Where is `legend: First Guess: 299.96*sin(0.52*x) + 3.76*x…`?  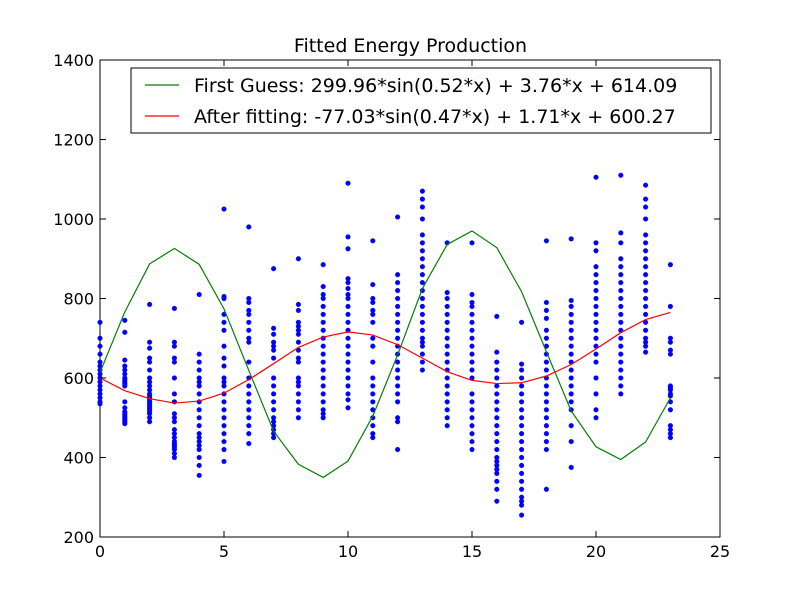
legend: First Guess: 299.96*sin(0.52*x) + 3.76*x… is located at coordinates (421, 100).